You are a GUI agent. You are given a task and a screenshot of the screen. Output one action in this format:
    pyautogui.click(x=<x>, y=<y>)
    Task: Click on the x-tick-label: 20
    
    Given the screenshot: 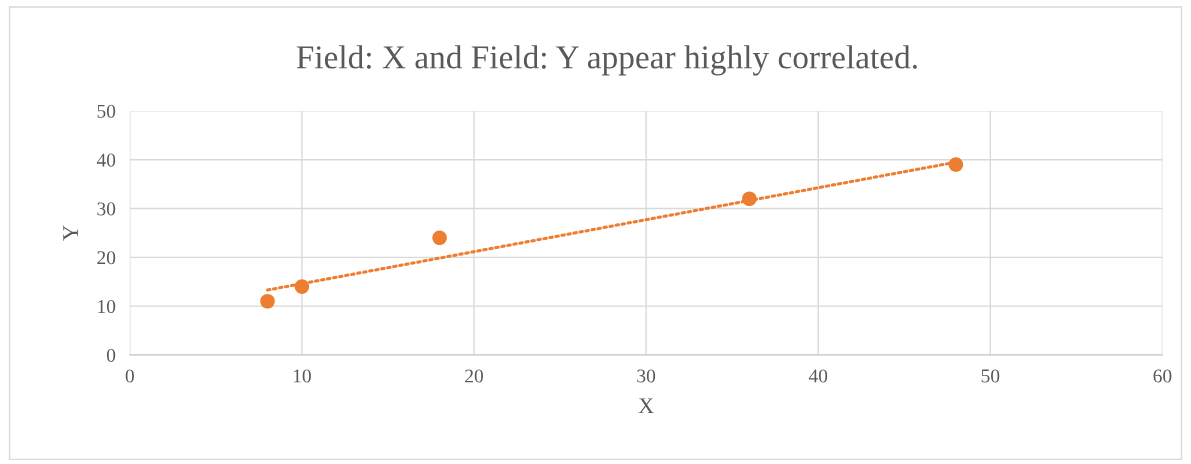 What is the action you would take?
    pyautogui.click(x=474, y=376)
    